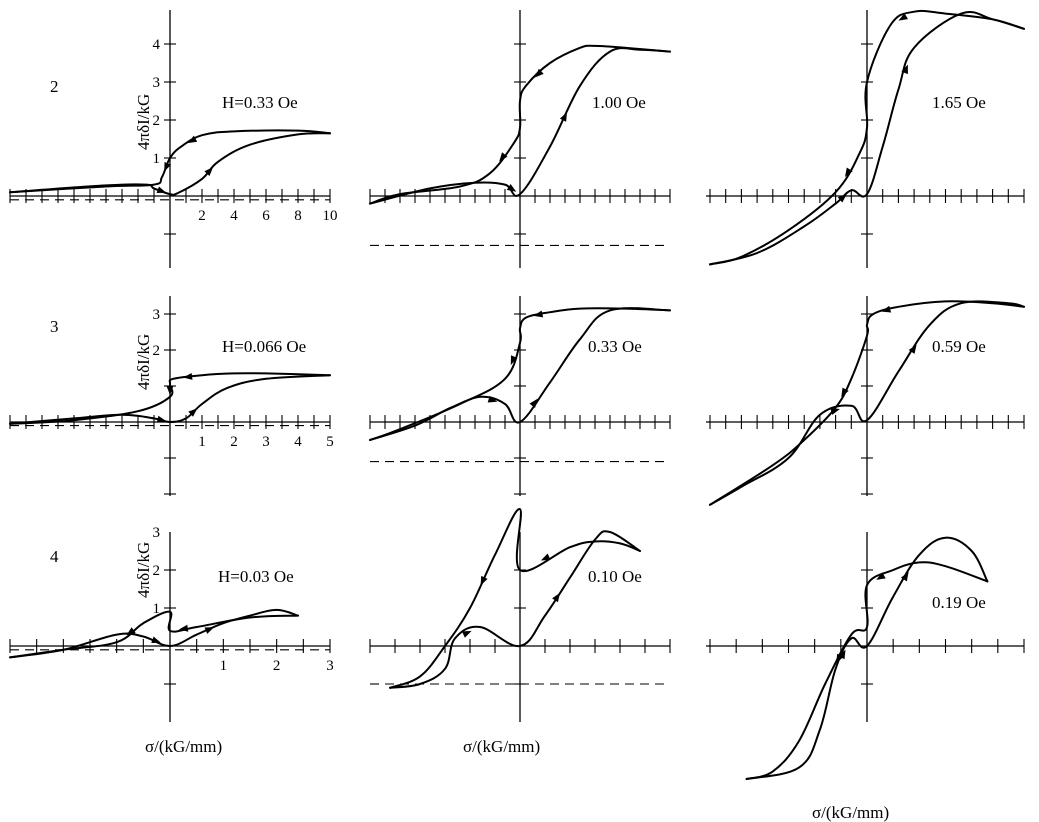  Describe the element at coordinates (959, 602) in the screenshot. I see `field-label-4-3: 0.19 Oe` at that location.